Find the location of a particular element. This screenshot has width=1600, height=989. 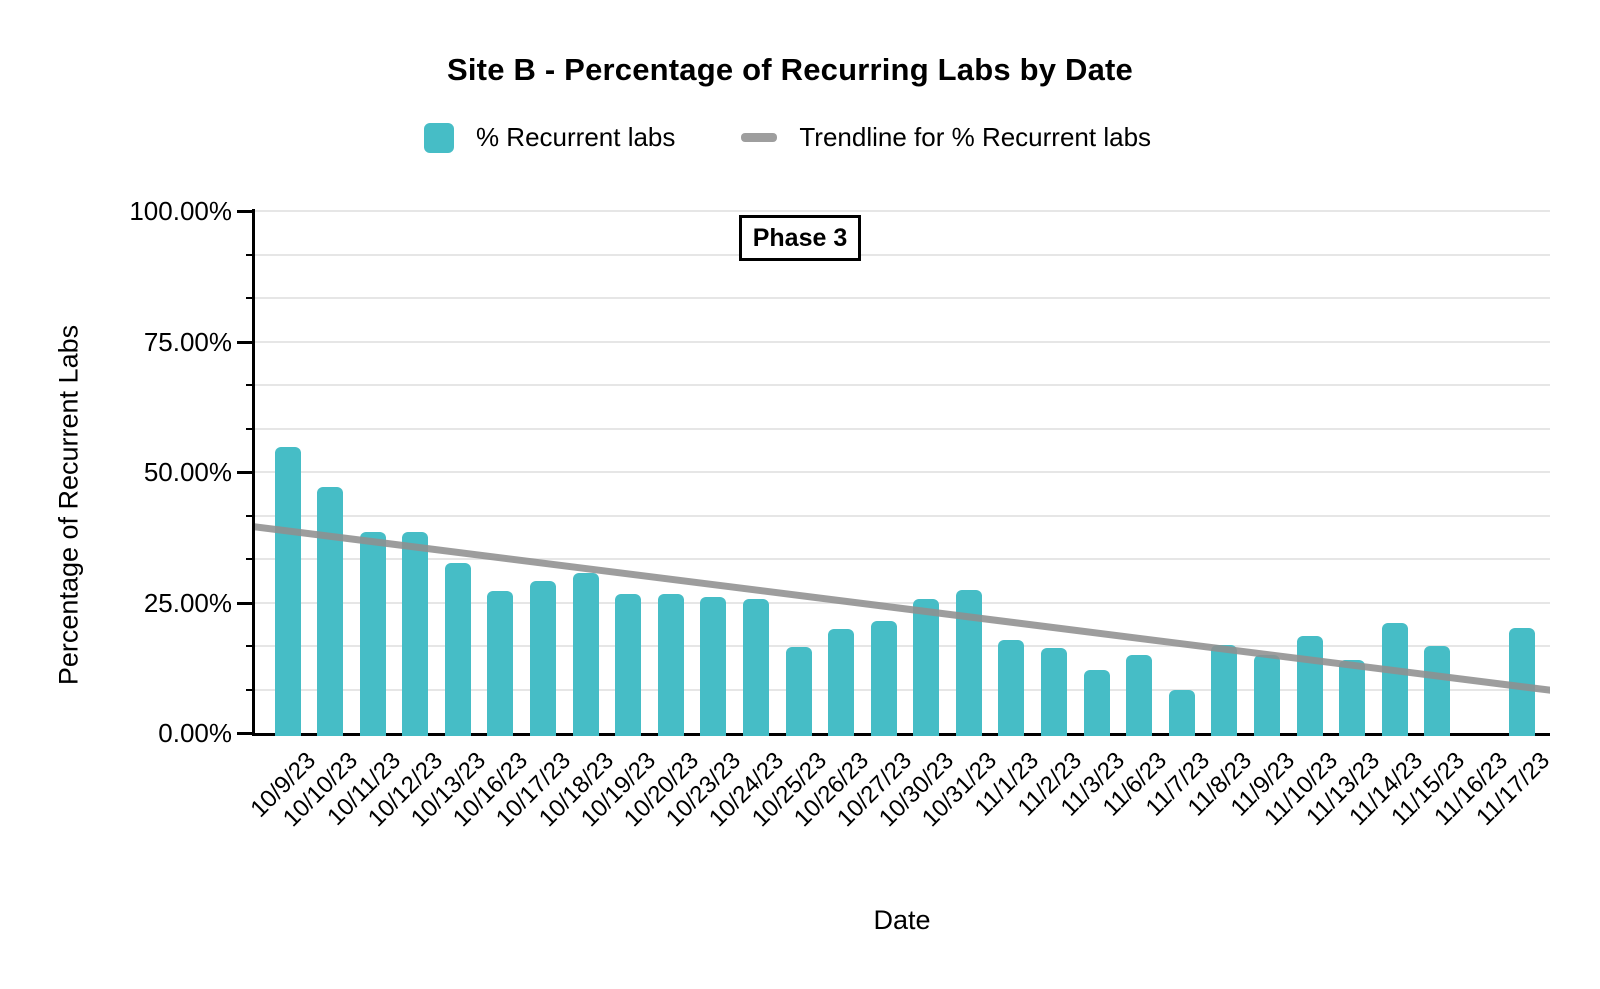

bar-series-swatch-icon is located at coordinates (438, 137).